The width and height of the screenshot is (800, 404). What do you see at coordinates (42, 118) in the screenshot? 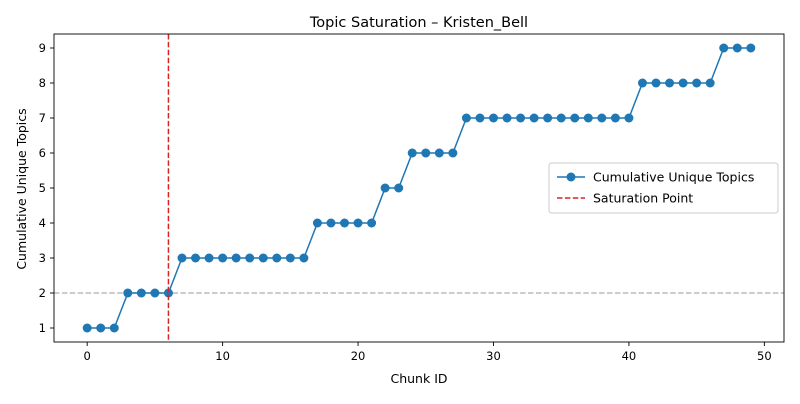
I see `y-tick-label: 7` at bounding box center [42, 118].